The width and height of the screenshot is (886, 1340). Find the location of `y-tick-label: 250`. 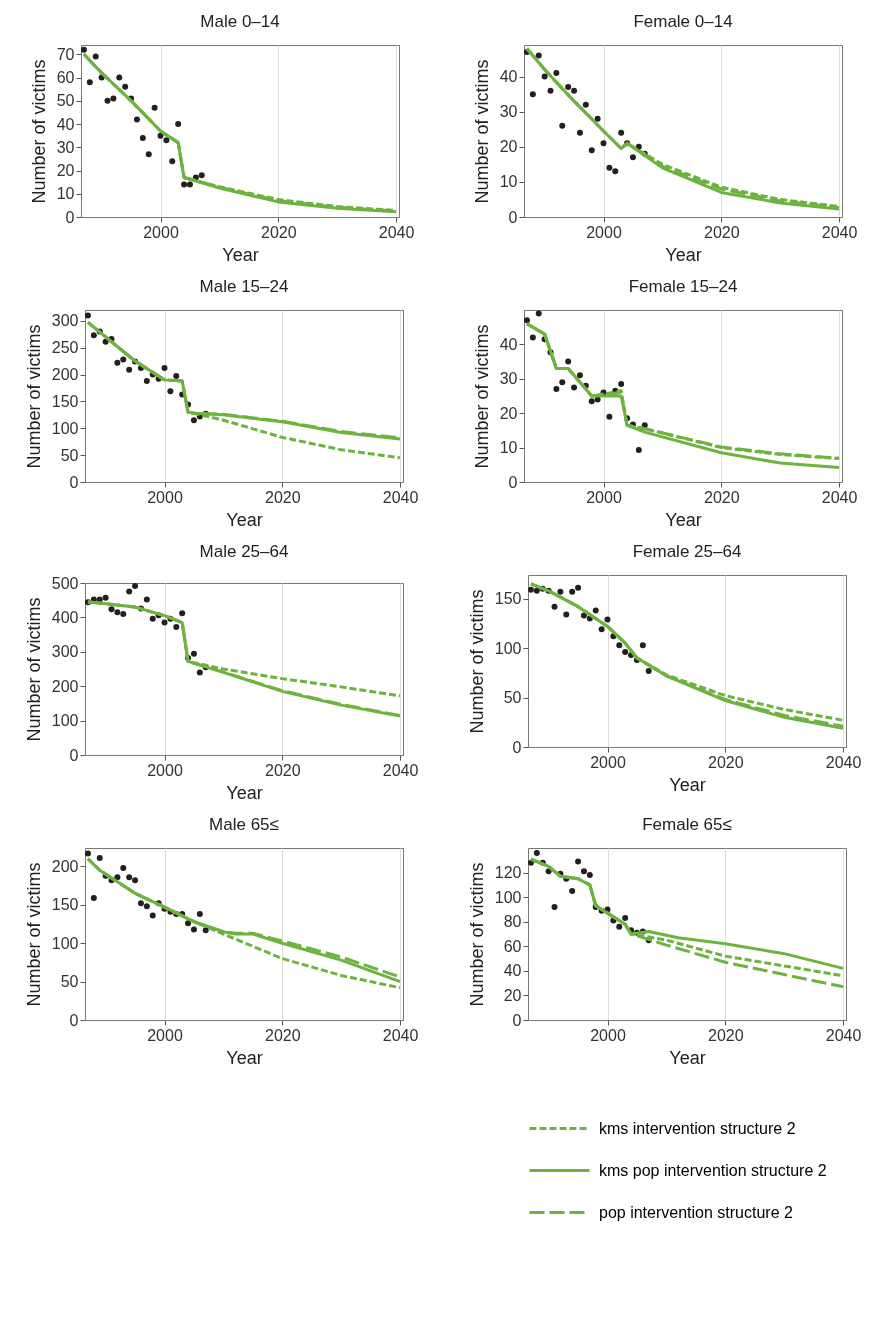

y-tick-label: 250 is located at coordinates (65, 348).